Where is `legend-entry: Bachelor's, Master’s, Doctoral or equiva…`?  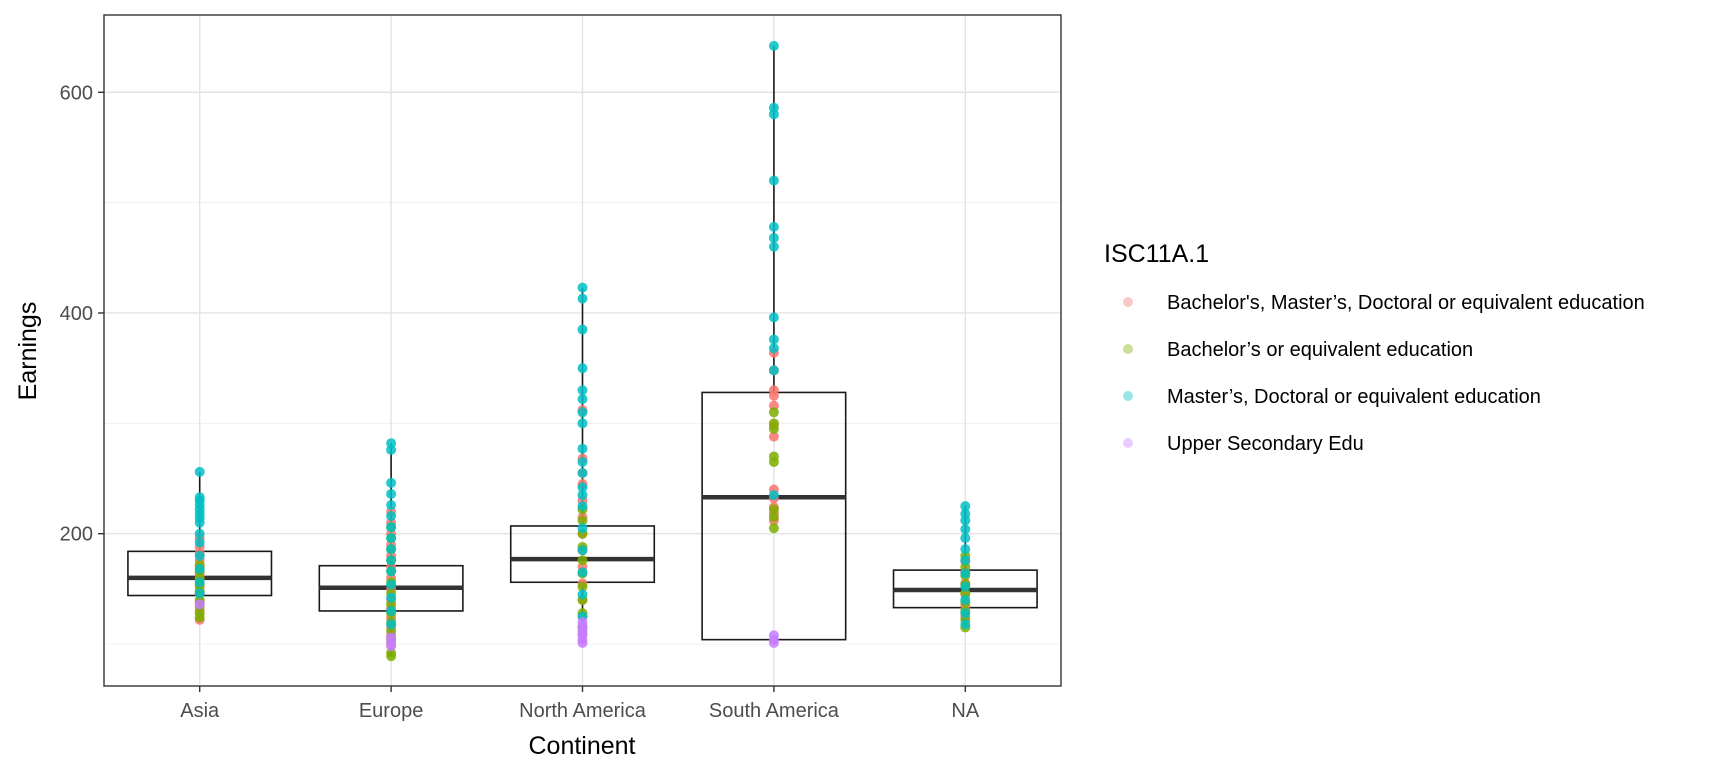
legend-entry: Bachelor's, Master’s, Doctoral or equiva… is located at coordinates (1384, 303).